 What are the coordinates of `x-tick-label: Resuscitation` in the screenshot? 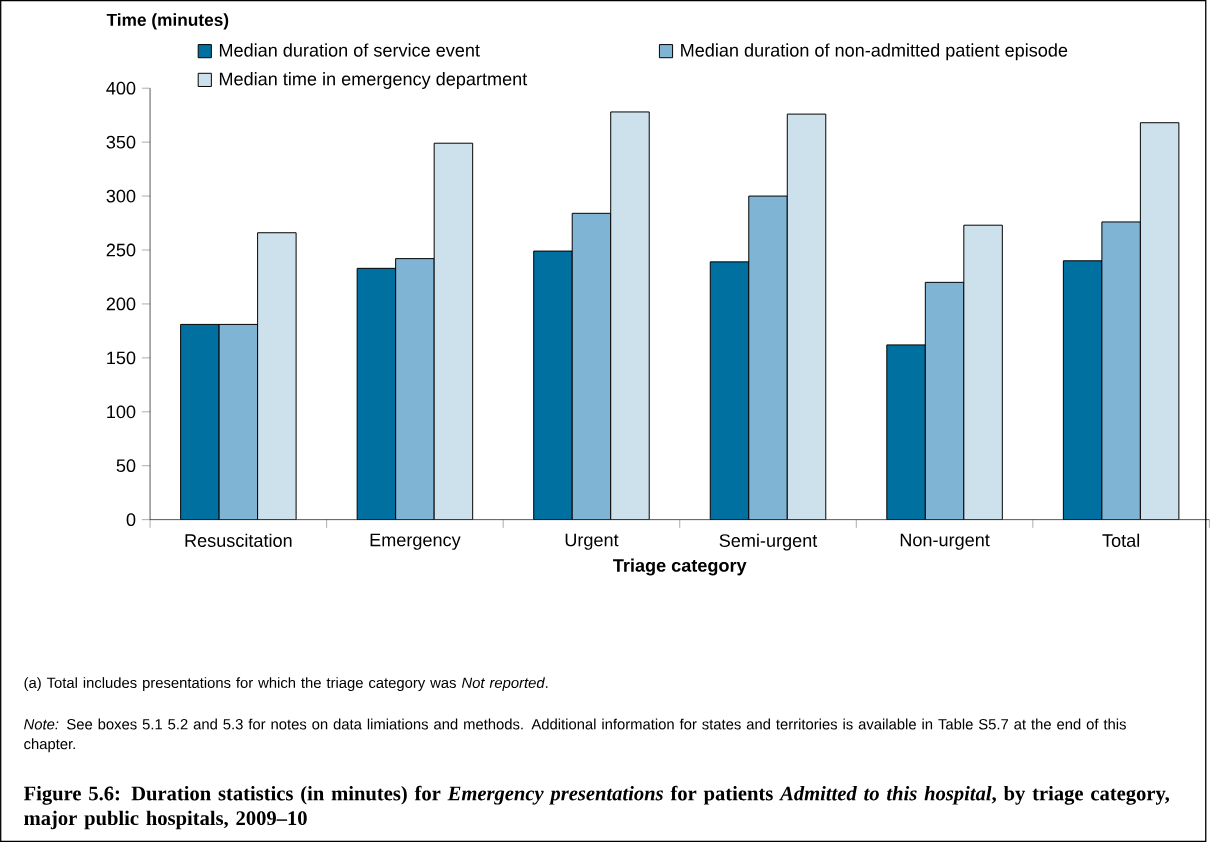 It's located at (238, 540).